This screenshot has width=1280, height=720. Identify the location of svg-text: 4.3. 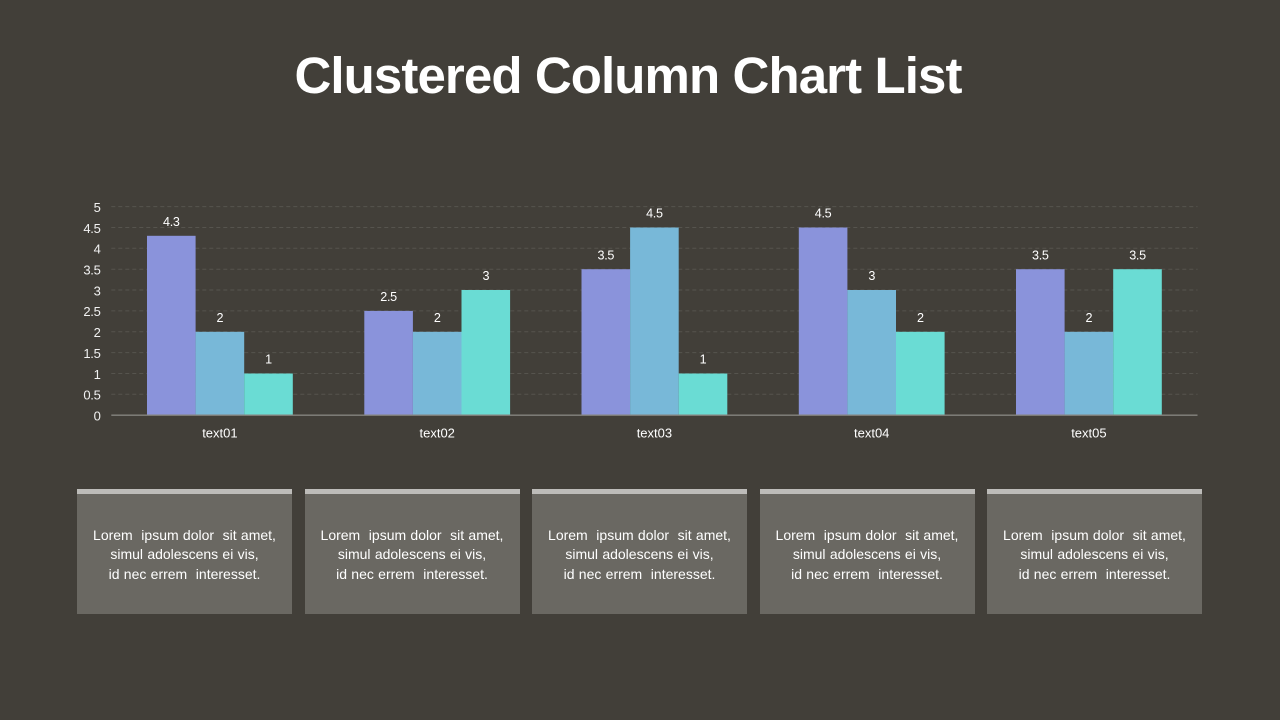
(171, 222).